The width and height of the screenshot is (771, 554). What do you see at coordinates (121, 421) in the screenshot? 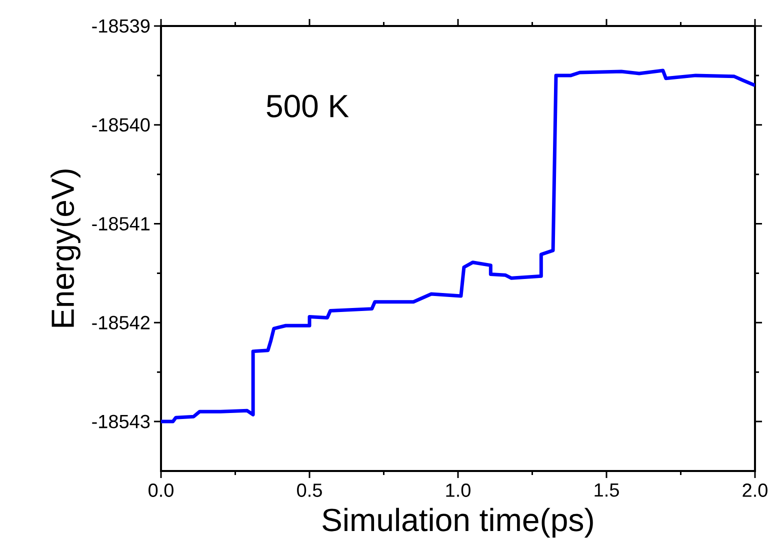
I see `y-tick-label: -18543` at bounding box center [121, 421].